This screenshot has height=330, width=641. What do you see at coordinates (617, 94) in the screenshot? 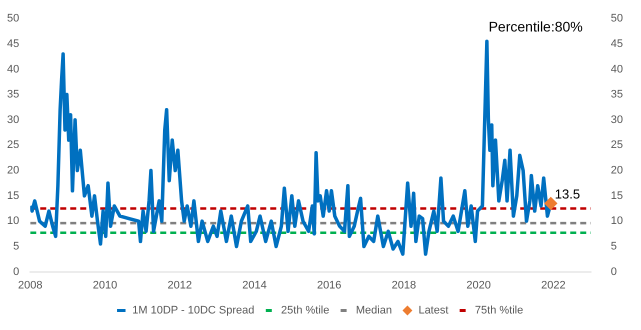
I see `y2-tick-label: 35` at bounding box center [617, 94].